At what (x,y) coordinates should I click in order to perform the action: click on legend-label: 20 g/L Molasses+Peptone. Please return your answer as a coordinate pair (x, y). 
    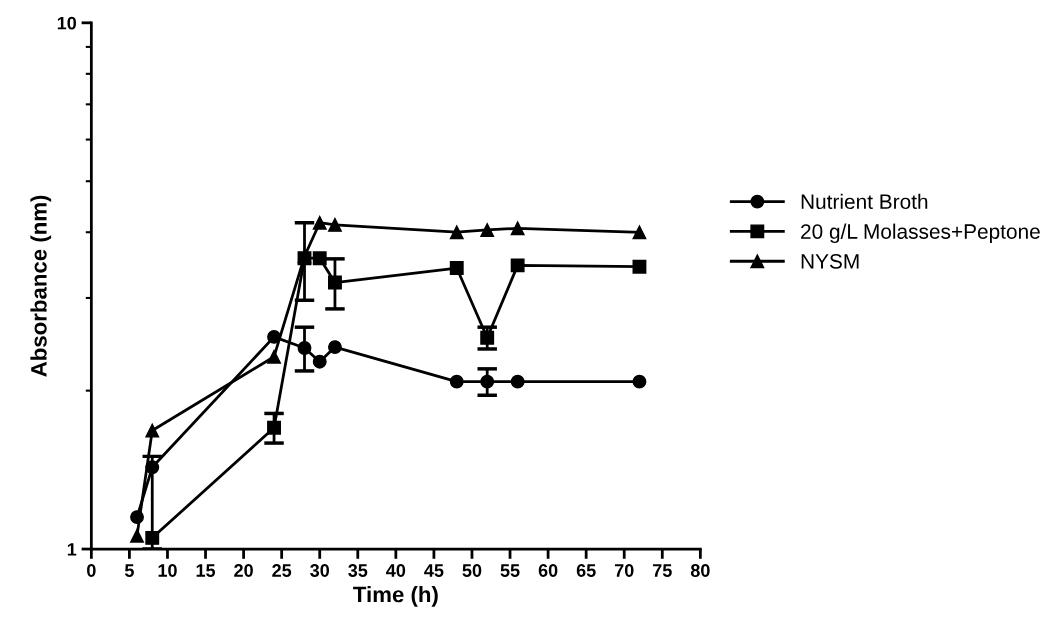
    Looking at the image, I should click on (920, 233).